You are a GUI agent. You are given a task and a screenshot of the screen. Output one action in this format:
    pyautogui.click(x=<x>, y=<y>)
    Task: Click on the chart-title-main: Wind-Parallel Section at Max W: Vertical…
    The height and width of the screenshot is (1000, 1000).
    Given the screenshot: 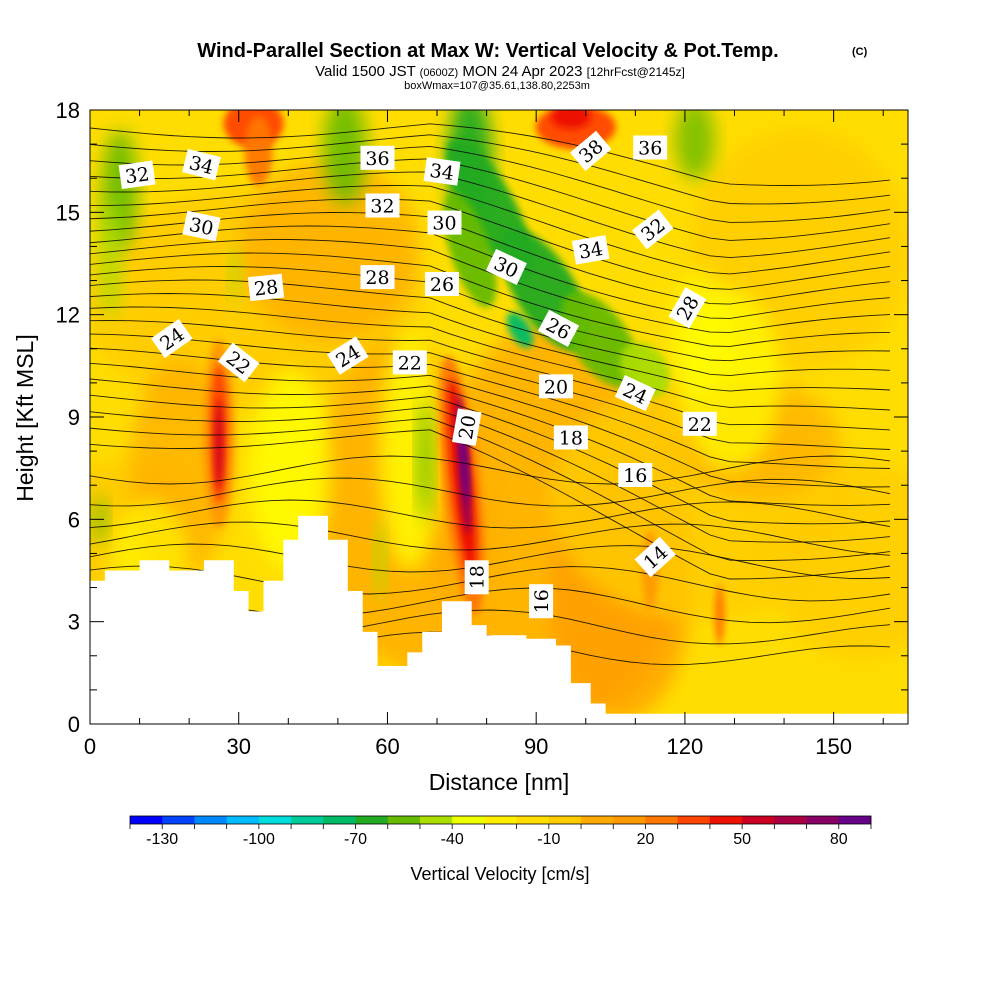 What is the action you would take?
    pyautogui.click(x=487, y=51)
    